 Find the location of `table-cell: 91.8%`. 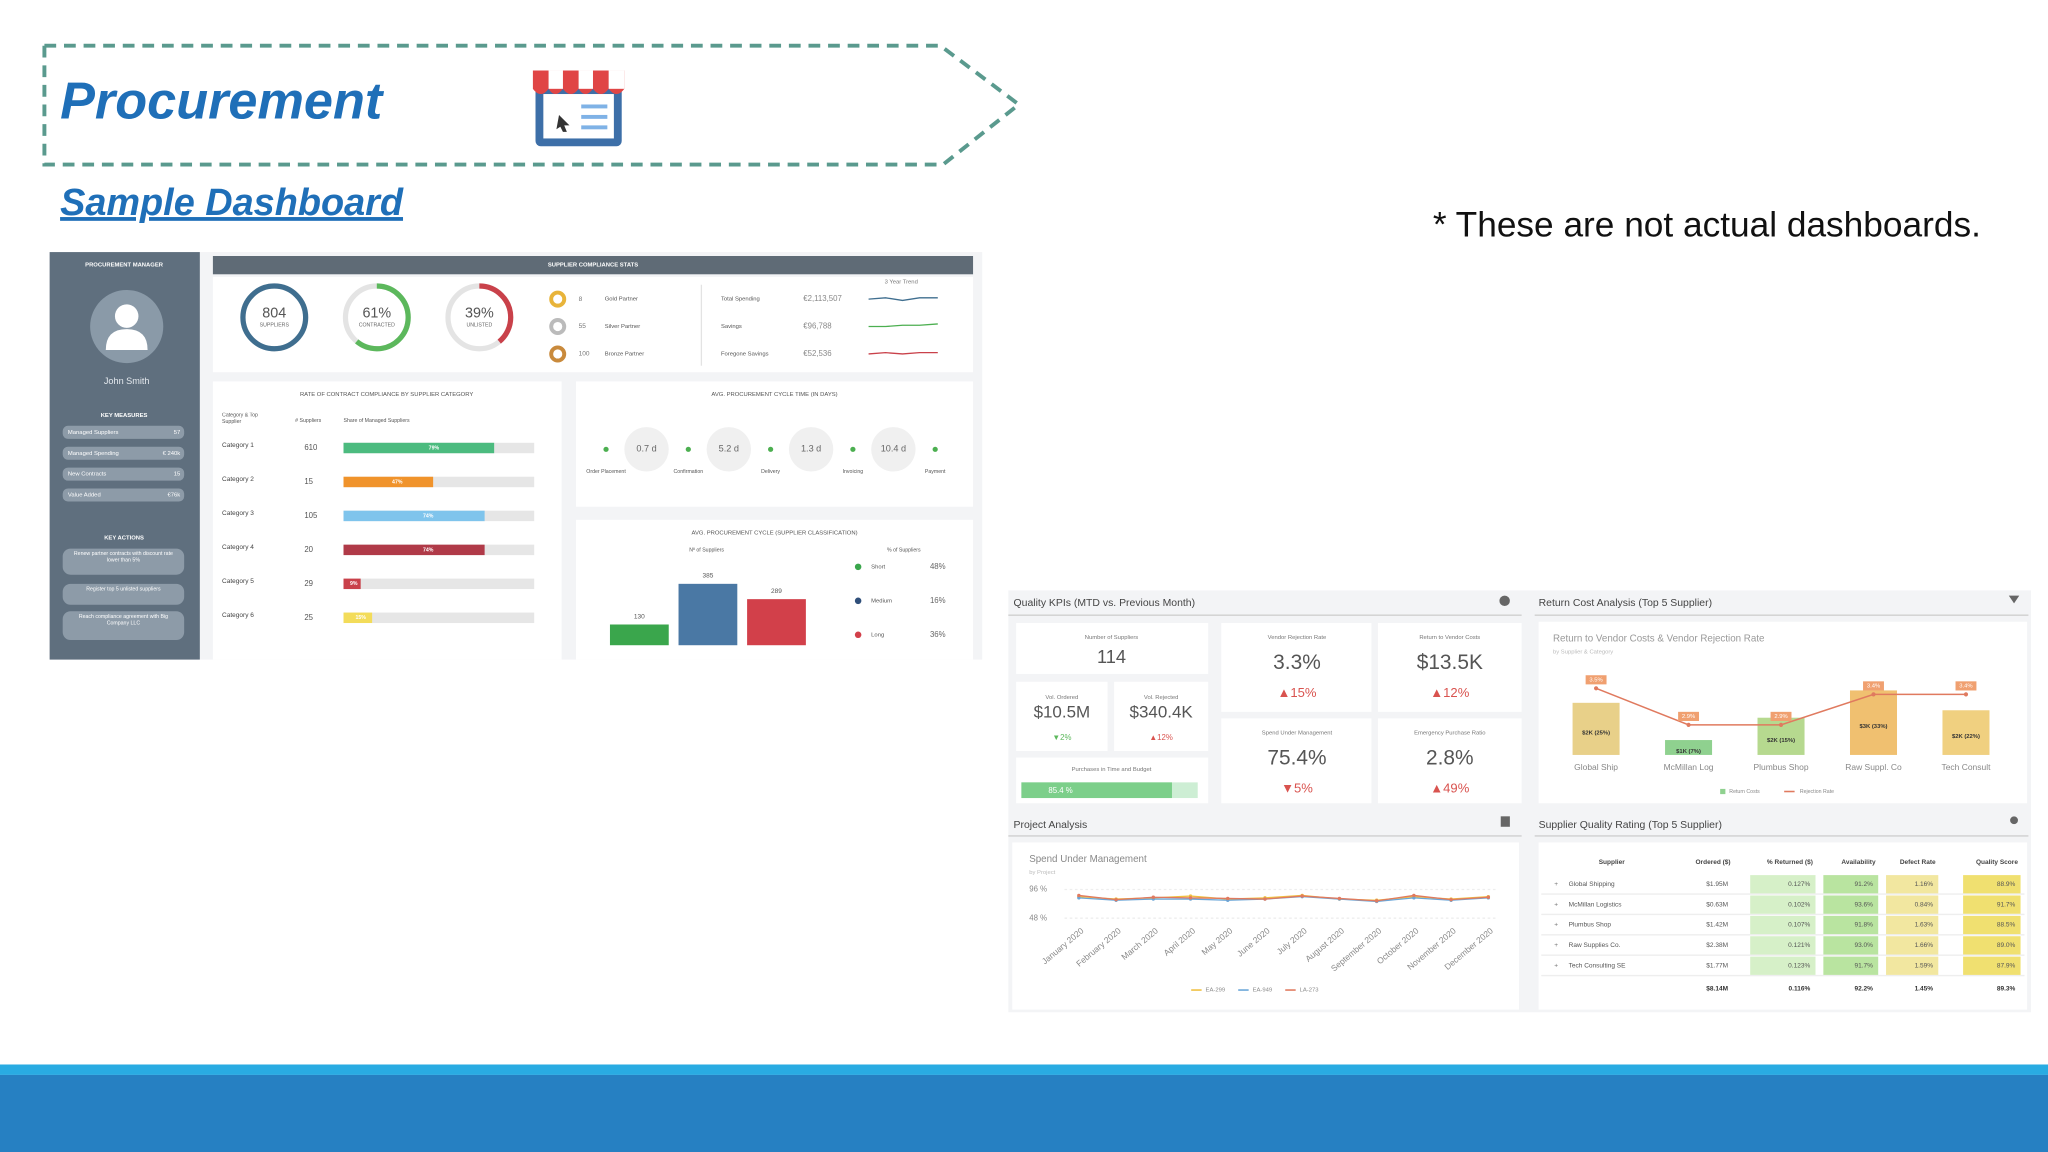

table-cell: 91.8% is located at coordinates (1863, 925).